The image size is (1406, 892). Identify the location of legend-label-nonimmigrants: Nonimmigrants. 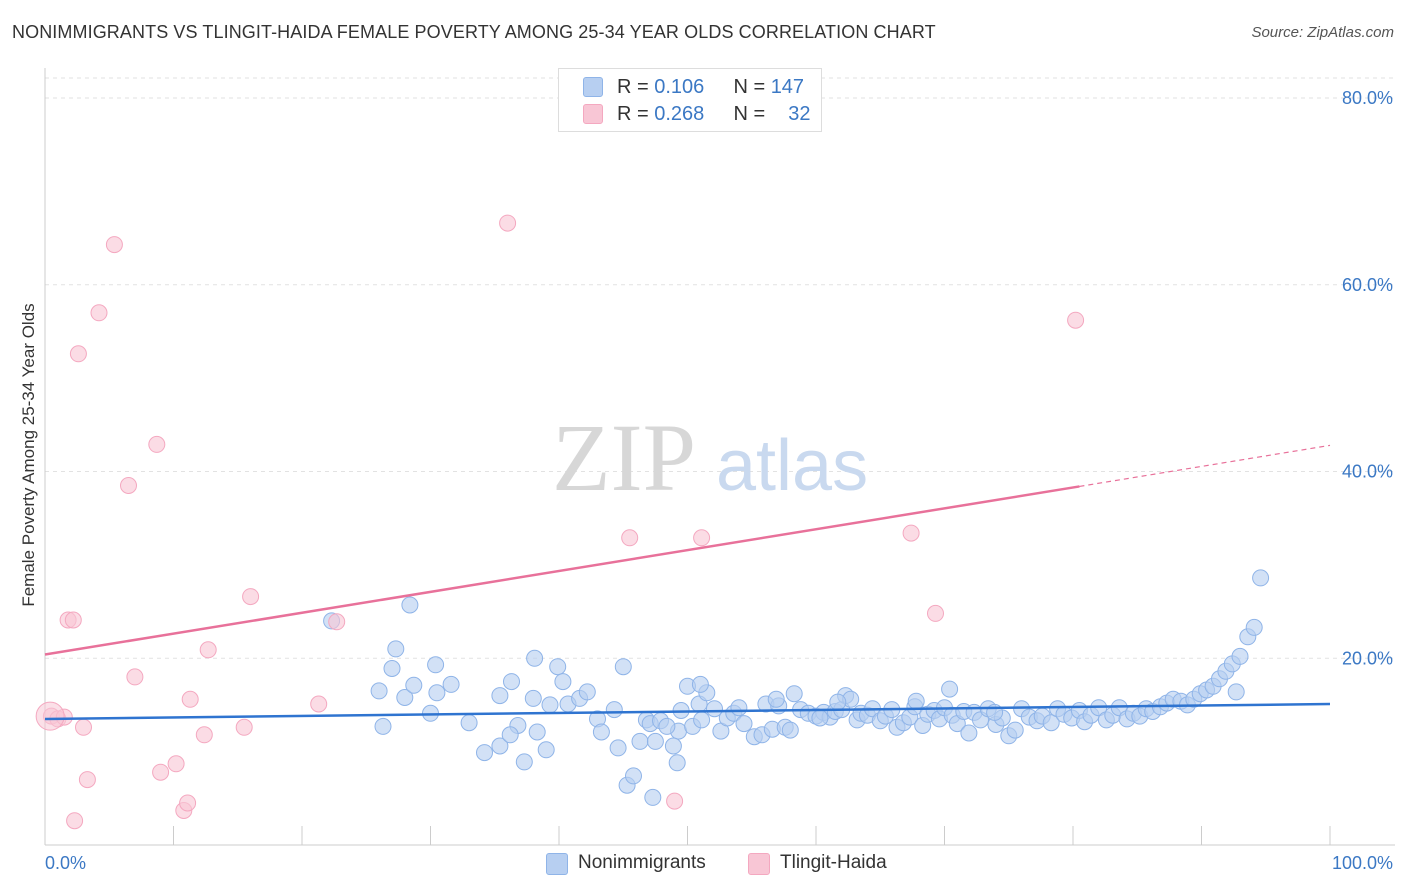
(642, 862).